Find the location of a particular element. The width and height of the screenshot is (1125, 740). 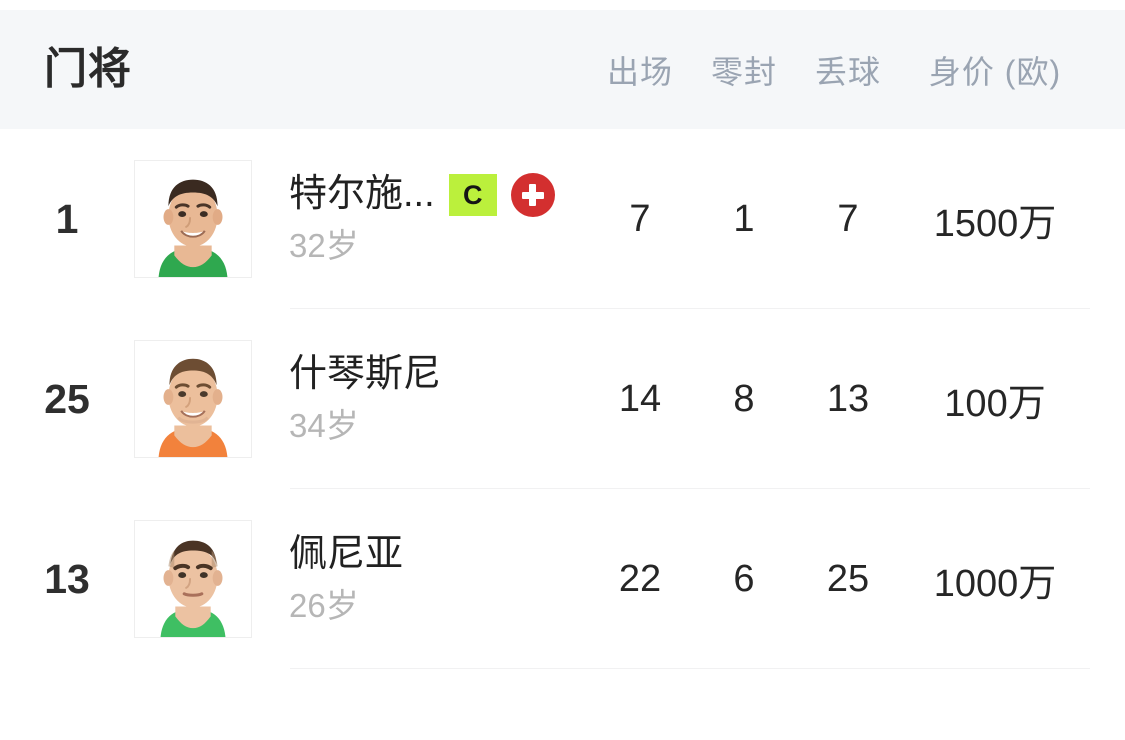

page-title: 门将 is located at coordinates (88, 69).